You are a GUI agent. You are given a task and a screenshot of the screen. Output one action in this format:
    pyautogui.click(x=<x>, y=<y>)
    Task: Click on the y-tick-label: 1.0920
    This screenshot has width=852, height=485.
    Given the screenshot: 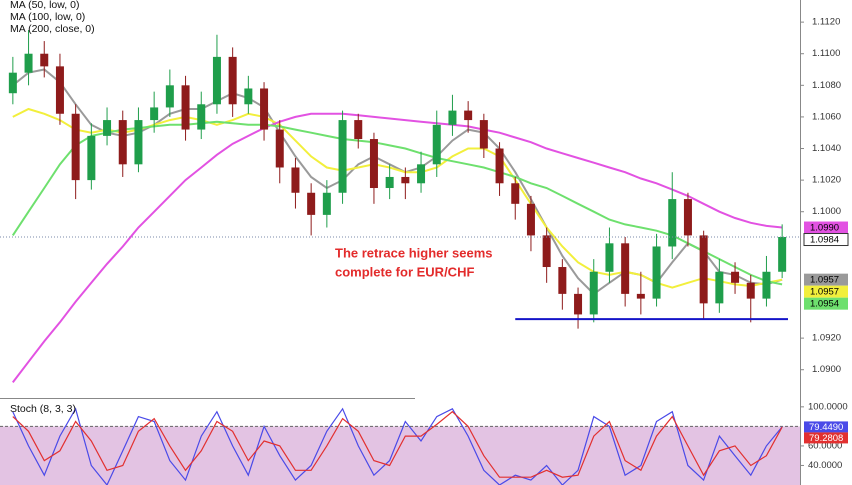 What is the action you would take?
    pyautogui.click(x=826, y=338)
    